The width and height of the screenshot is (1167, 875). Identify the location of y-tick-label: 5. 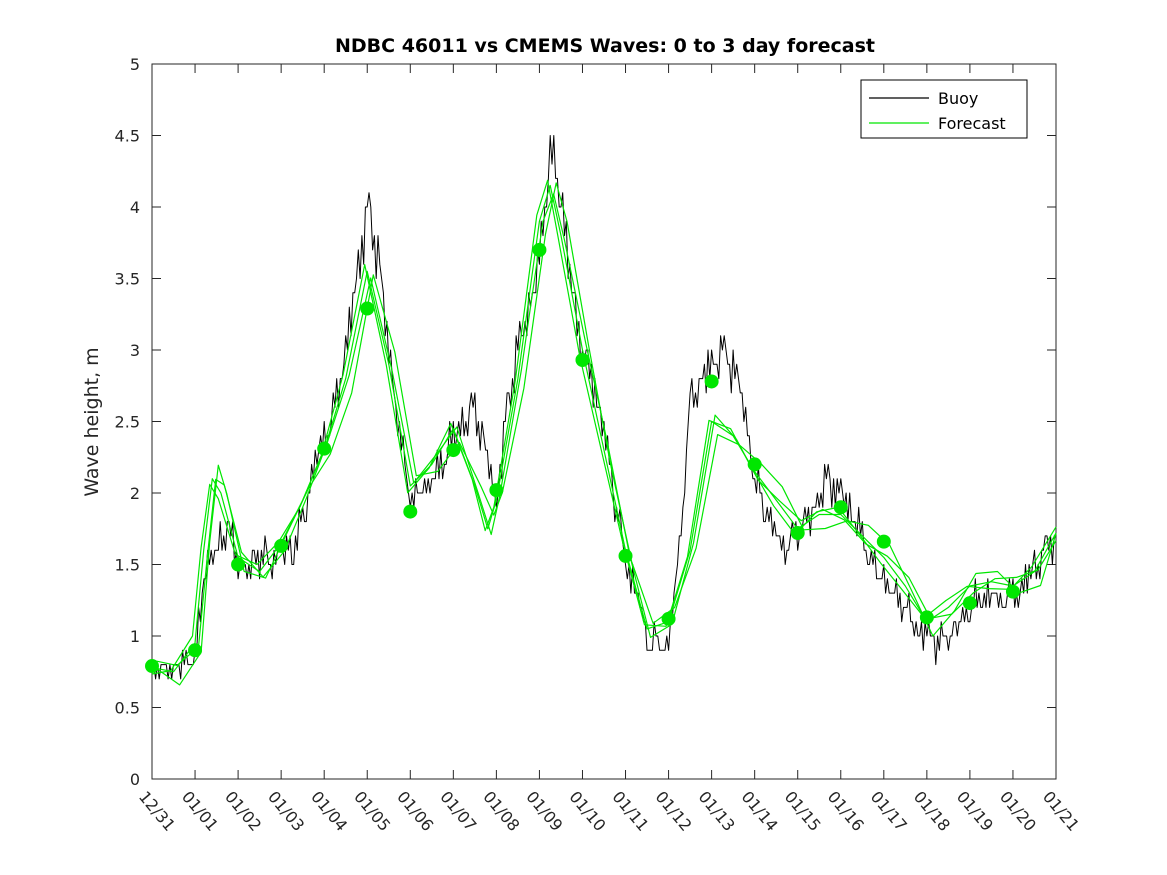
(135, 64).